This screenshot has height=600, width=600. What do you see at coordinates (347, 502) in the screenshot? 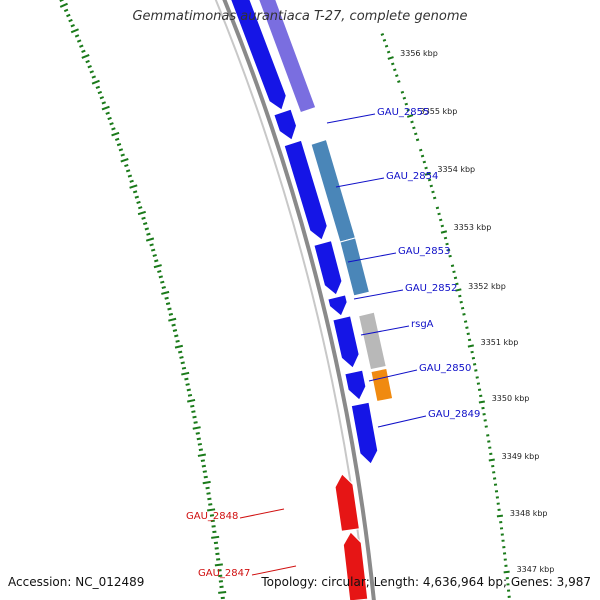
I see `reverse-cds-arrow` at bounding box center [347, 502].